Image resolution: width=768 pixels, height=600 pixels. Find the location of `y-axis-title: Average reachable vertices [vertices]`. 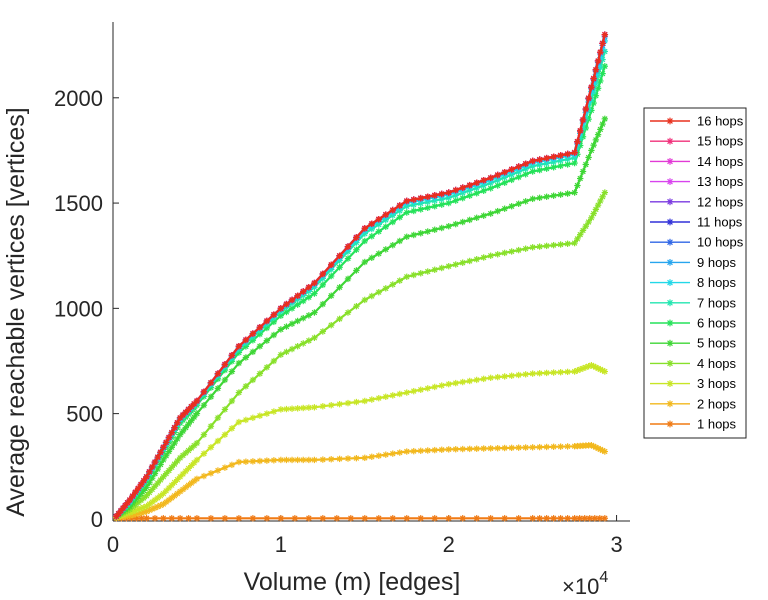

y-axis-title: Average reachable vertices [vertices] is located at coordinates (16, 311).